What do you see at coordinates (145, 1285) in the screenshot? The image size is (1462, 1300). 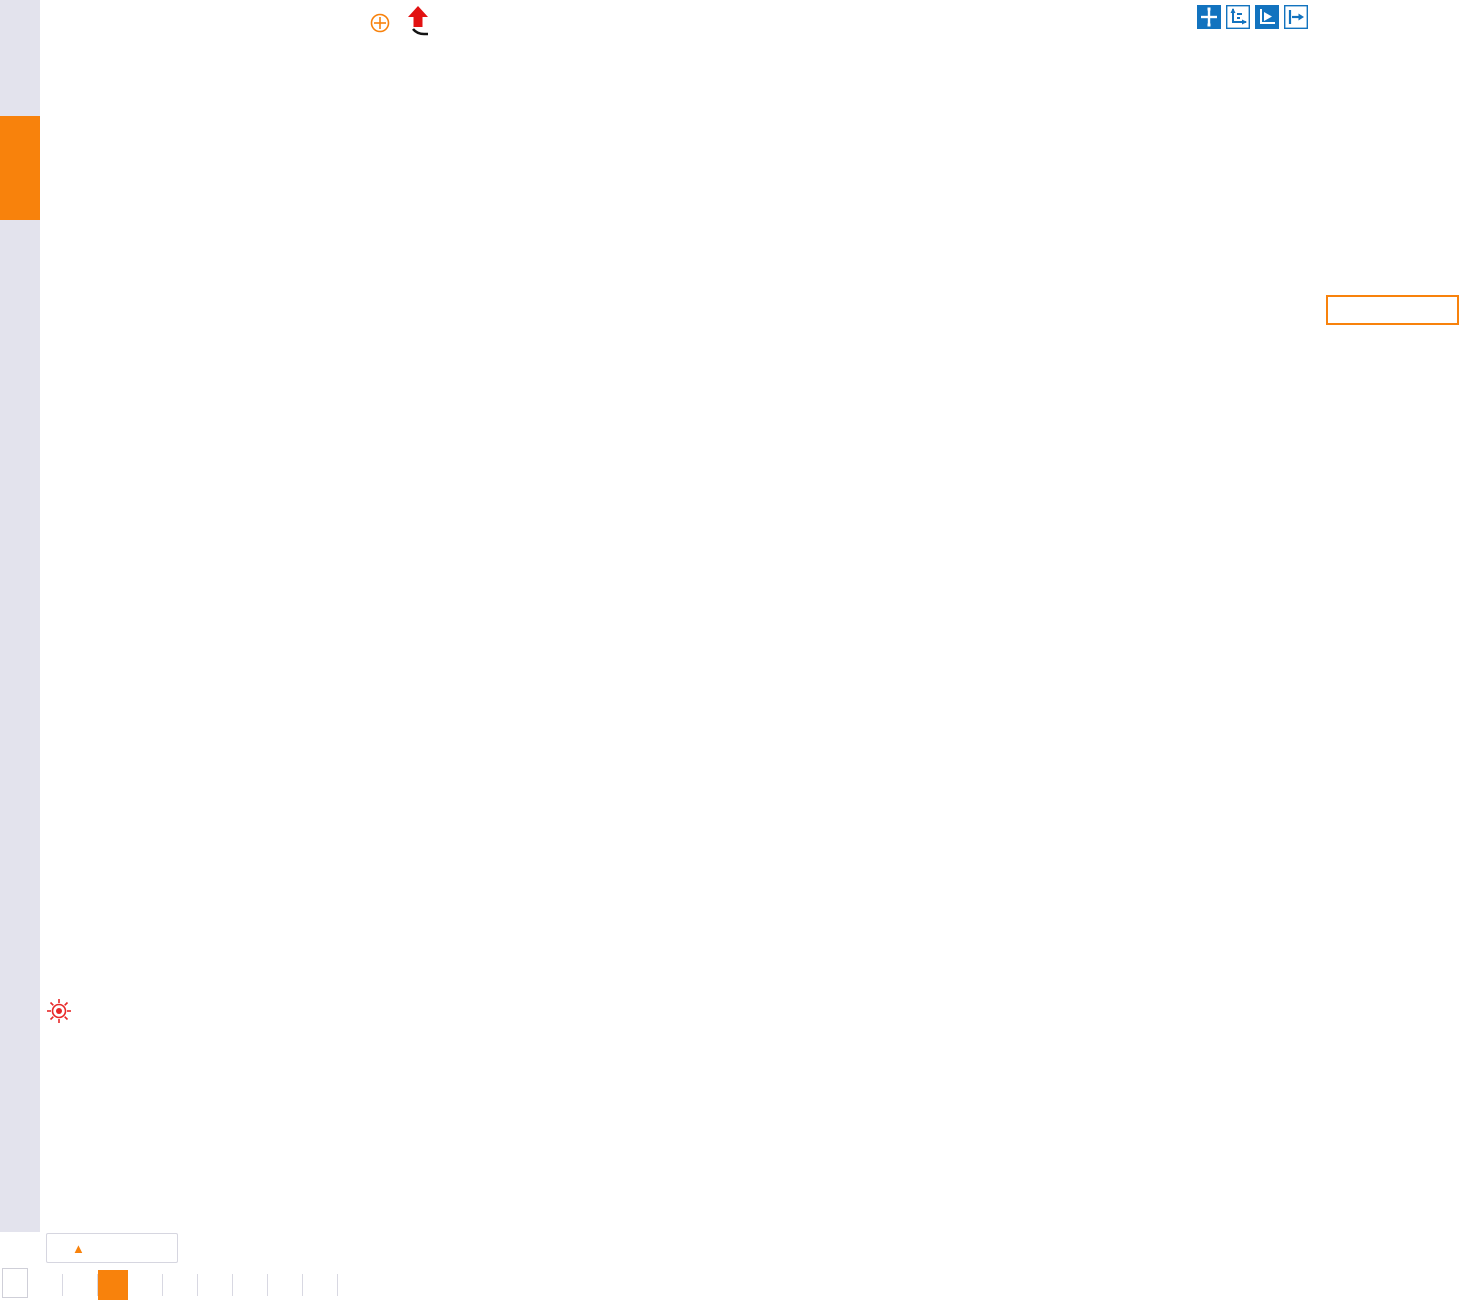 I see `tab-barupdn-ud` at bounding box center [145, 1285].